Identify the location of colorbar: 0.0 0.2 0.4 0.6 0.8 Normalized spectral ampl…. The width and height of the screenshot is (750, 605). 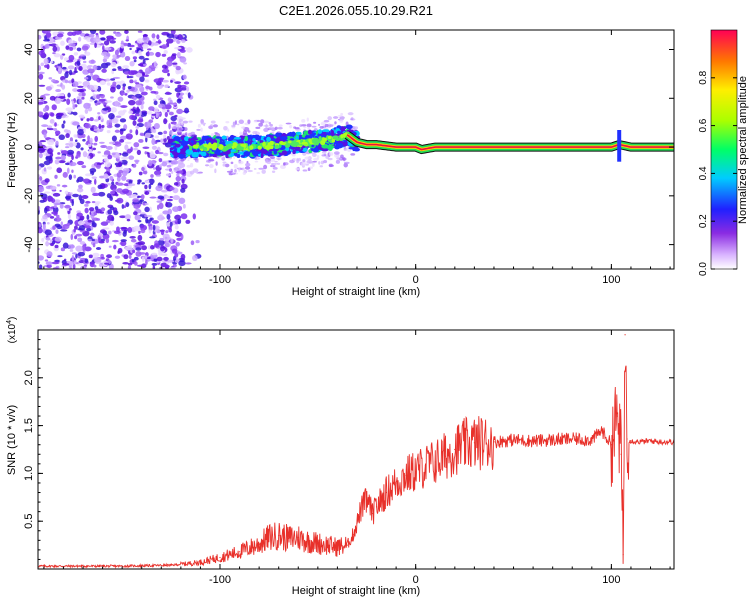
(723, 152).